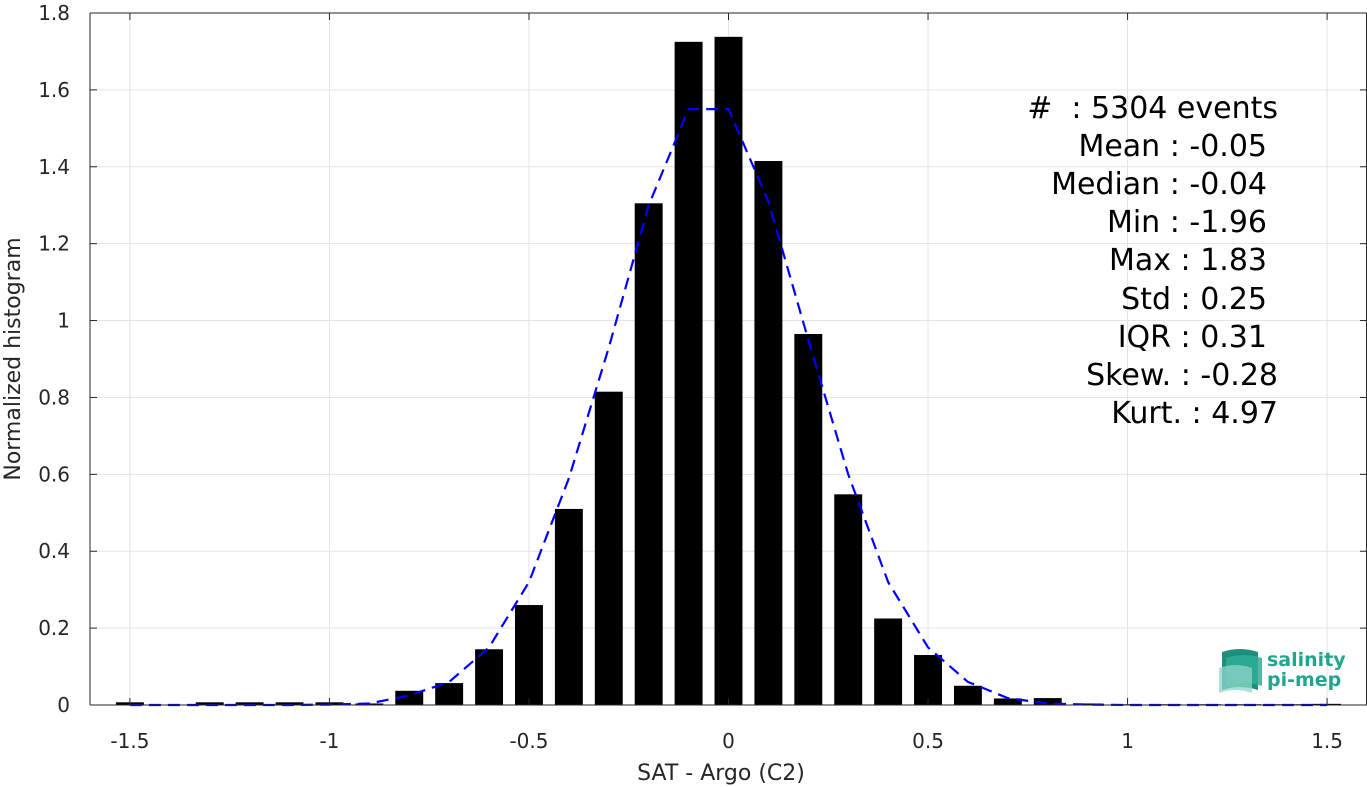  I want to click on stat-iqr: IQR : 0.31, so click(1192, 337).